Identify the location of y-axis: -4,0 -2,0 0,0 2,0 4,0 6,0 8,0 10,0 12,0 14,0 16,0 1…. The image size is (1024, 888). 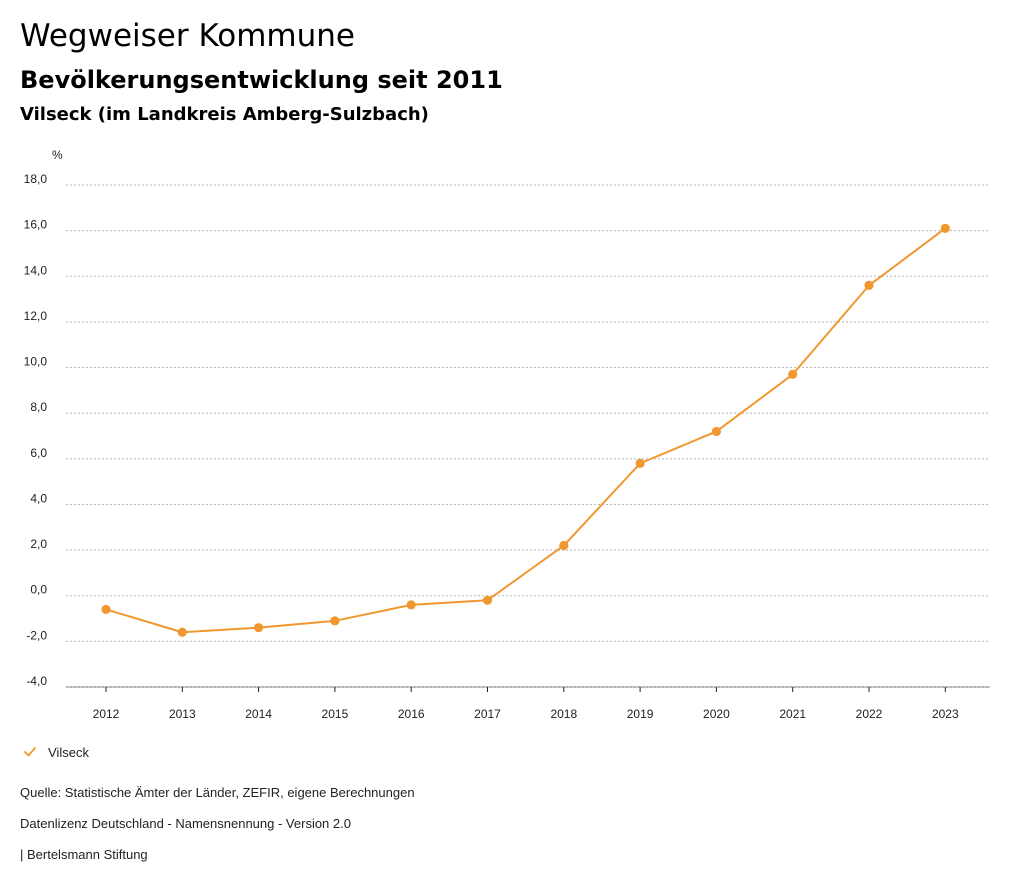
(36, 430).